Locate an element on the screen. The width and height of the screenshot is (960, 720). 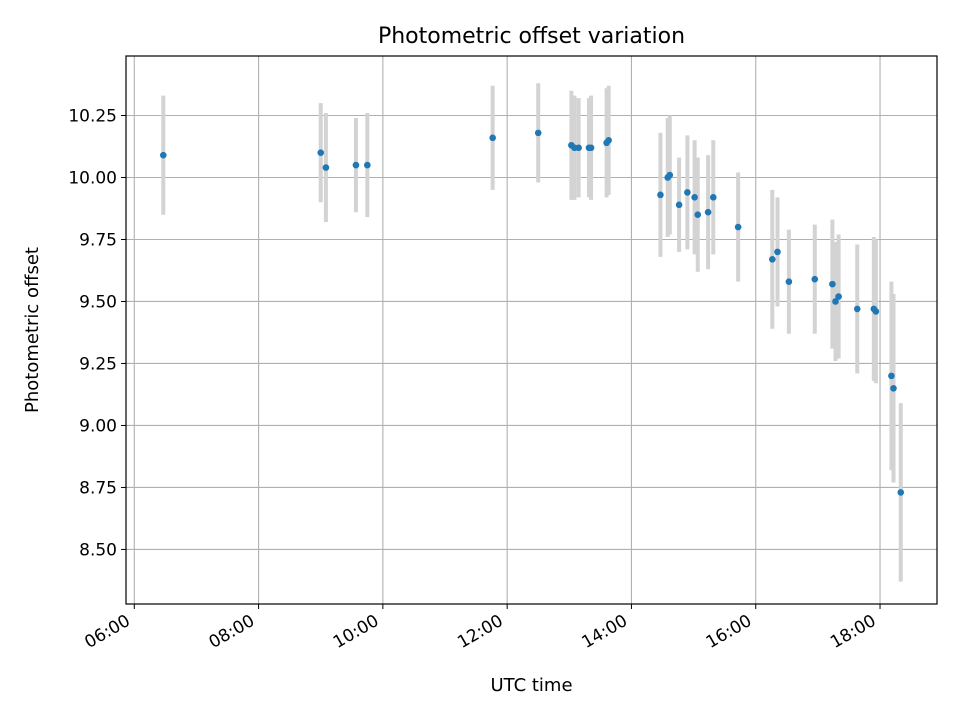
y-tick-label: 9.75 is located at coordinates (98, 240).